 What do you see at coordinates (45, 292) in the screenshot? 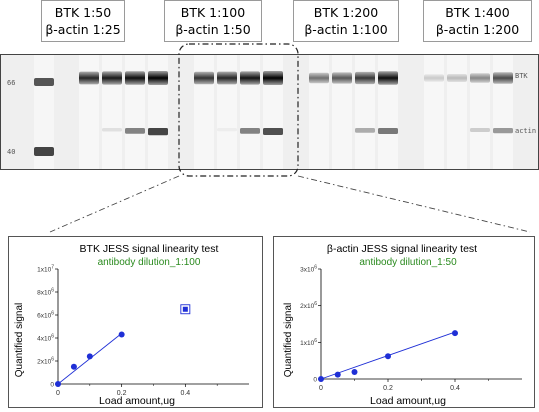
I see `y-tick-label: 8x10⁶` at bounding box center [45, 292].